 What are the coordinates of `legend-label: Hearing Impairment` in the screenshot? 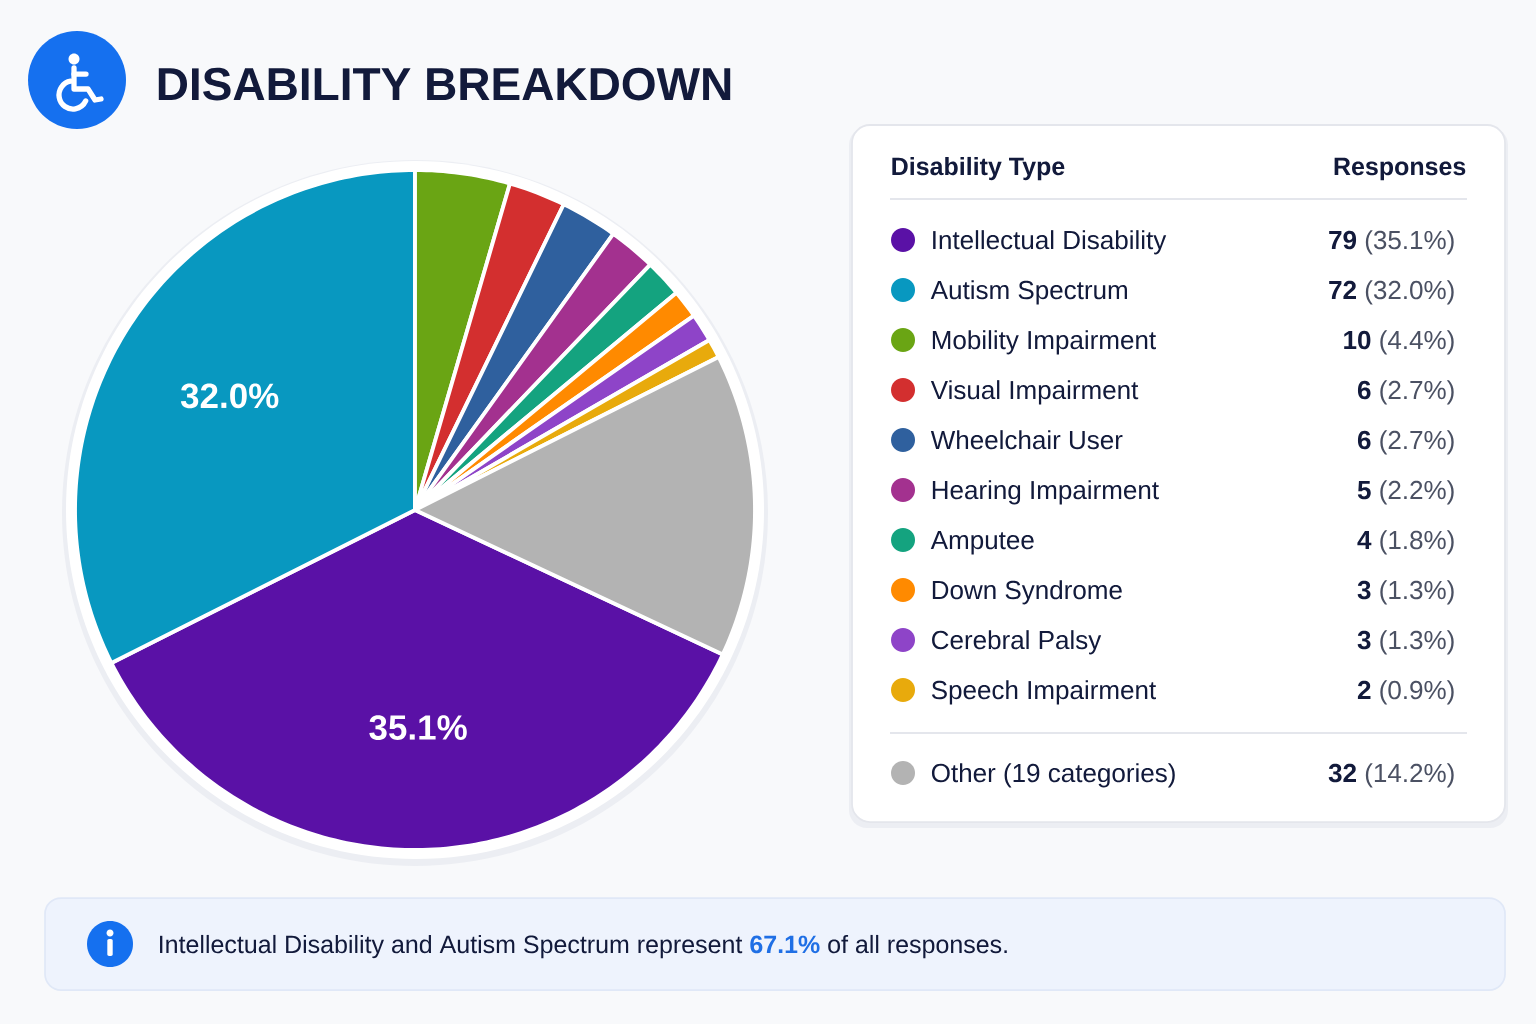 It's located at (1045, 492).